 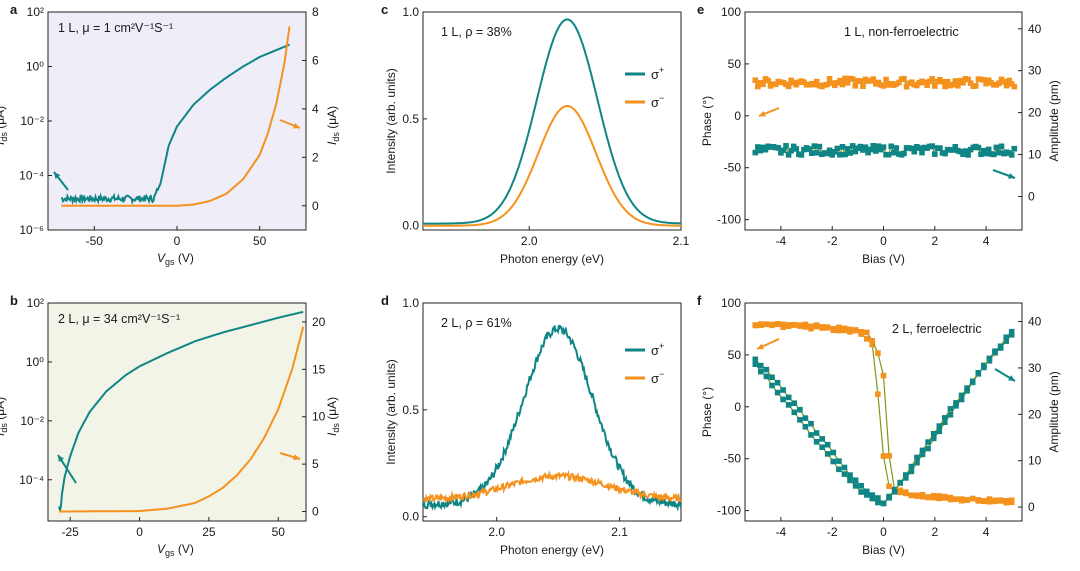 What do you see at coordinates (1054, 120) in the screenshot?
I see `y-axis-label-right: Amplitude (pm)` at bounding box center [1054, 120].